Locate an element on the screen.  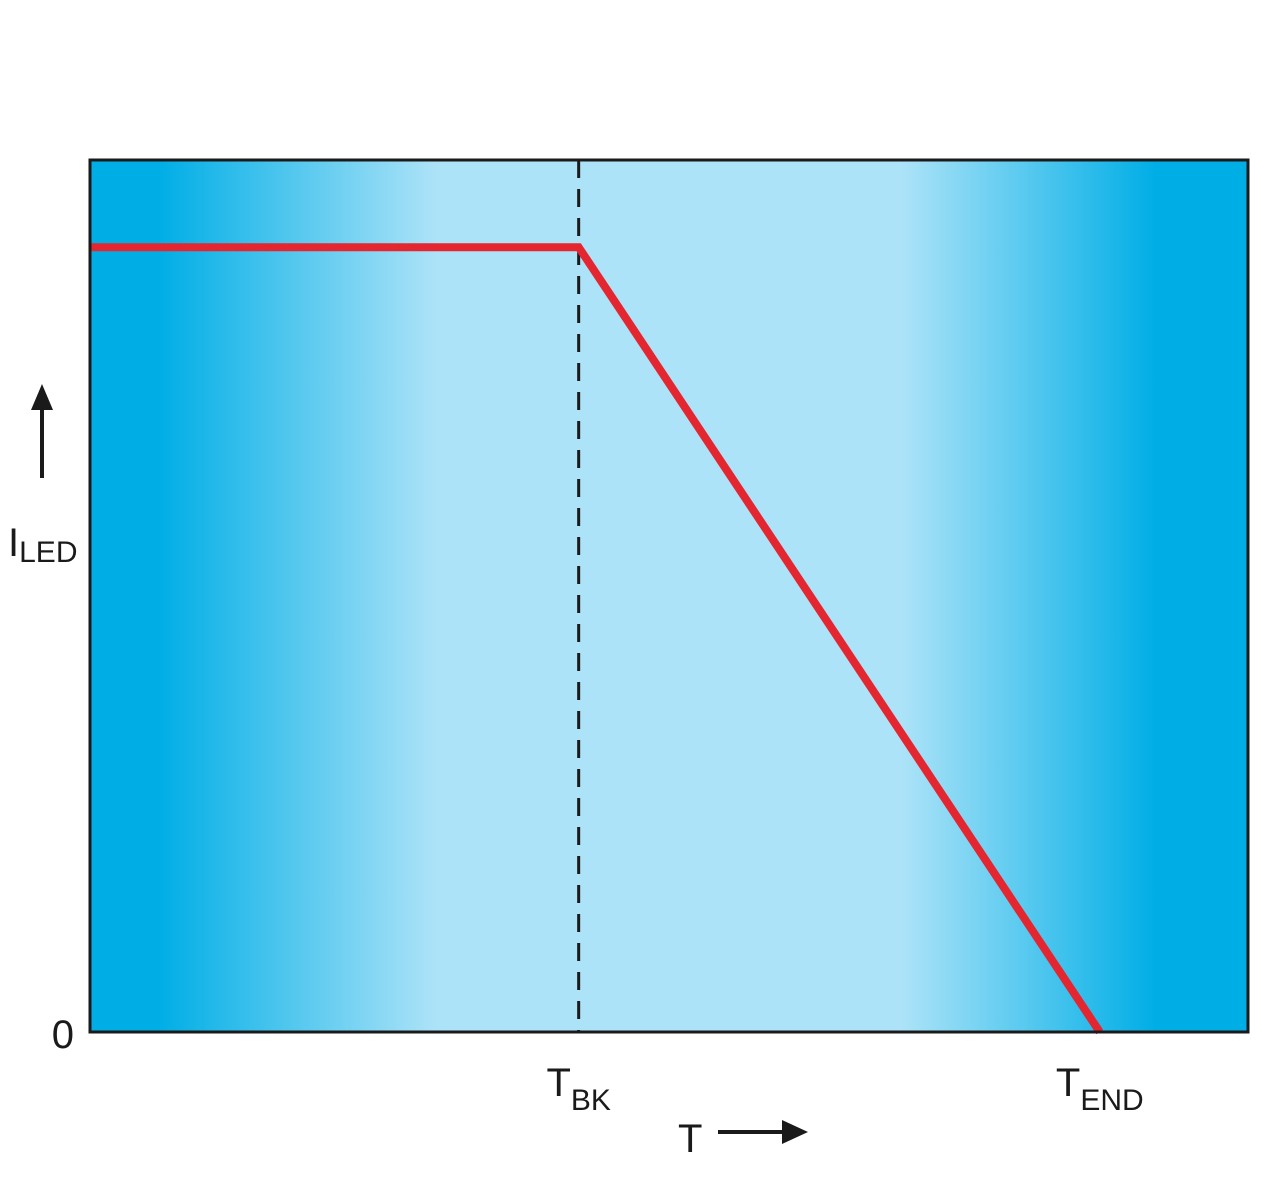
y-axis-label: ILED is located at coordinates (42, 545).